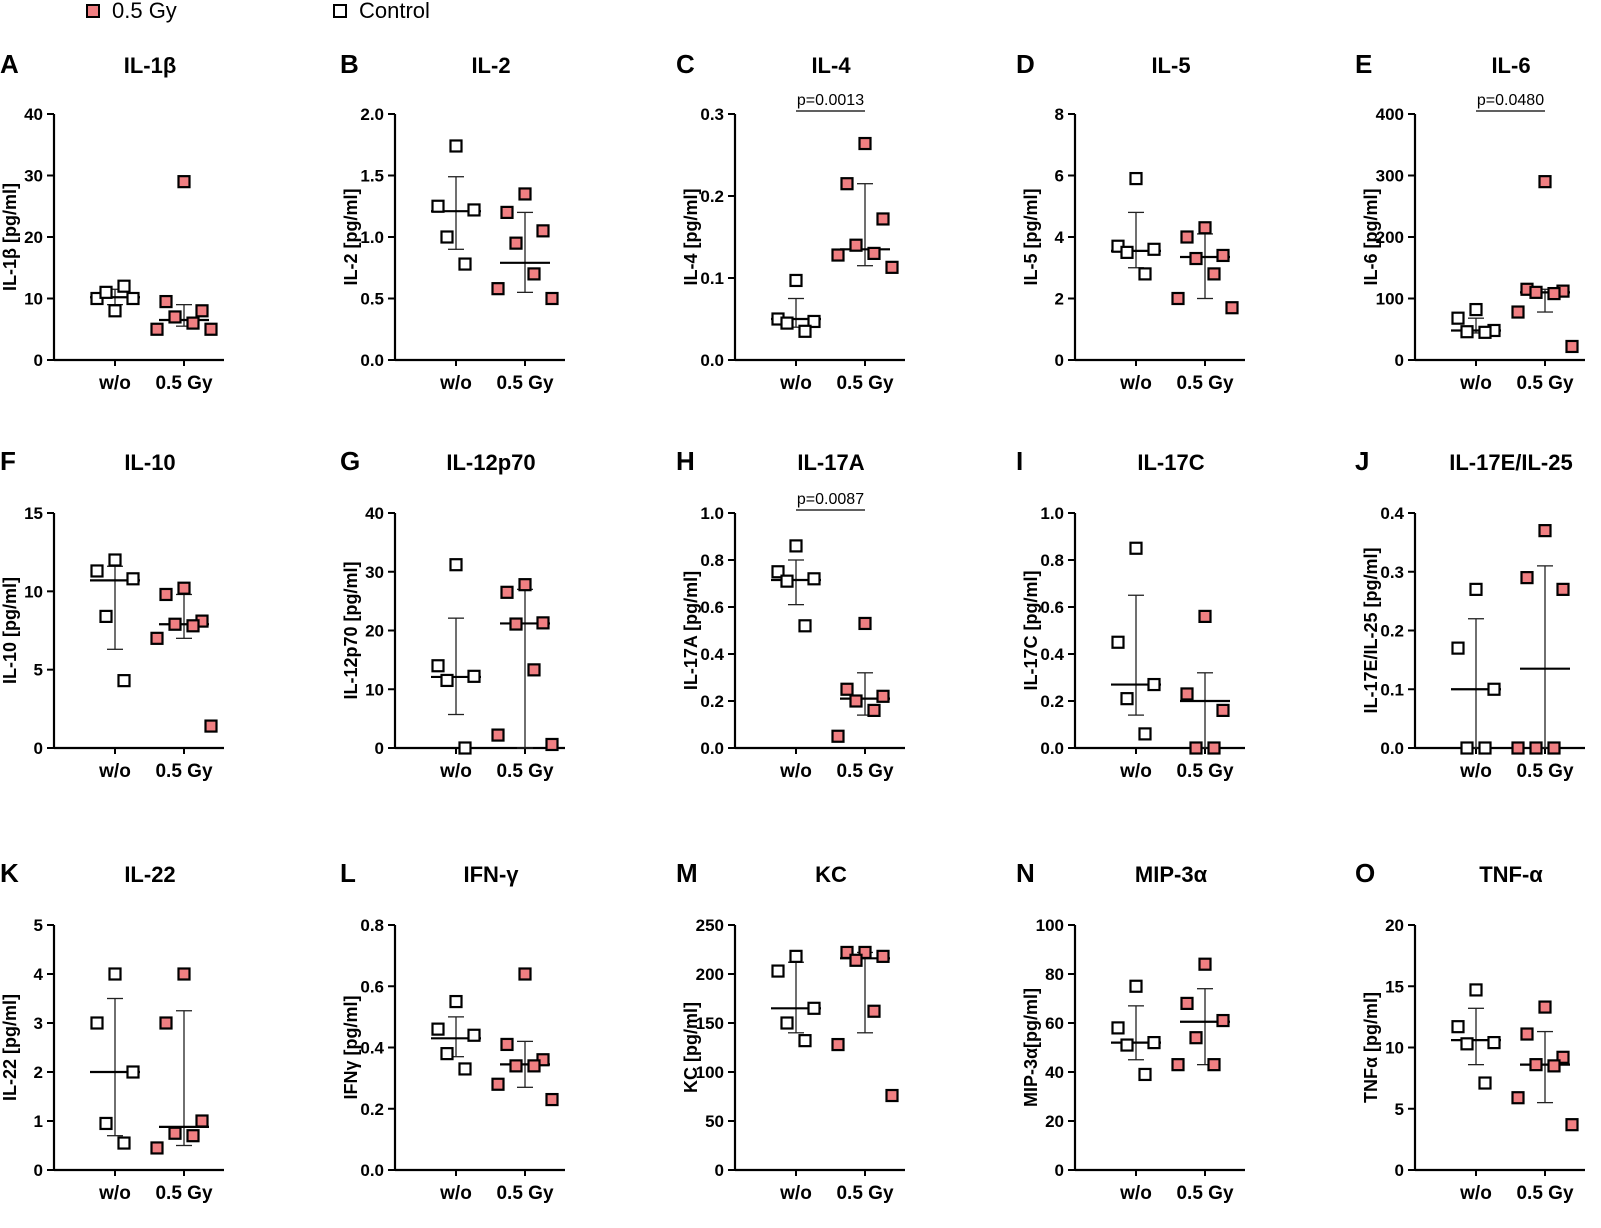 The width and height of the screenshot is (1601, 1228). Describe the element at coordinates (33, 114) in the screenshot. I see `y-tick-label: 40` at that location.